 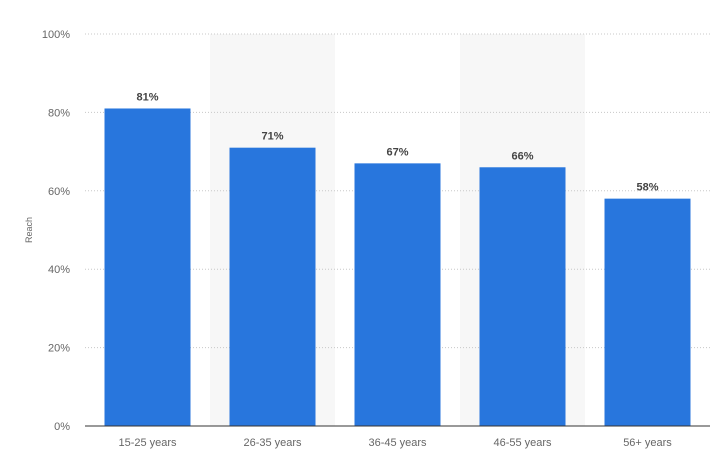 What do you see at coordinates (59, 192) in the screenshot?
I see `y-tick-label: 60%` at bounding box center [59, 192].